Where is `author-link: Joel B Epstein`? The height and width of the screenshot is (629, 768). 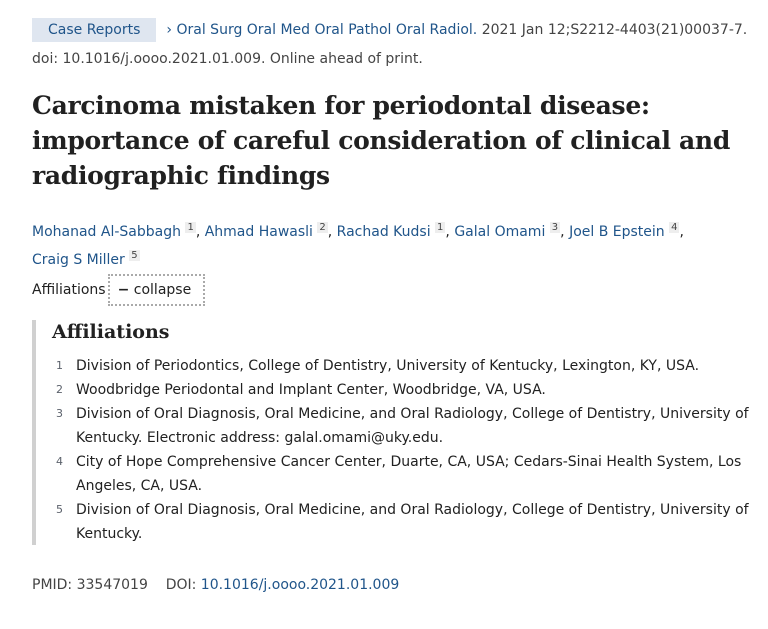
author-link: Joel B Epstein is located at coordinates (617, 232).